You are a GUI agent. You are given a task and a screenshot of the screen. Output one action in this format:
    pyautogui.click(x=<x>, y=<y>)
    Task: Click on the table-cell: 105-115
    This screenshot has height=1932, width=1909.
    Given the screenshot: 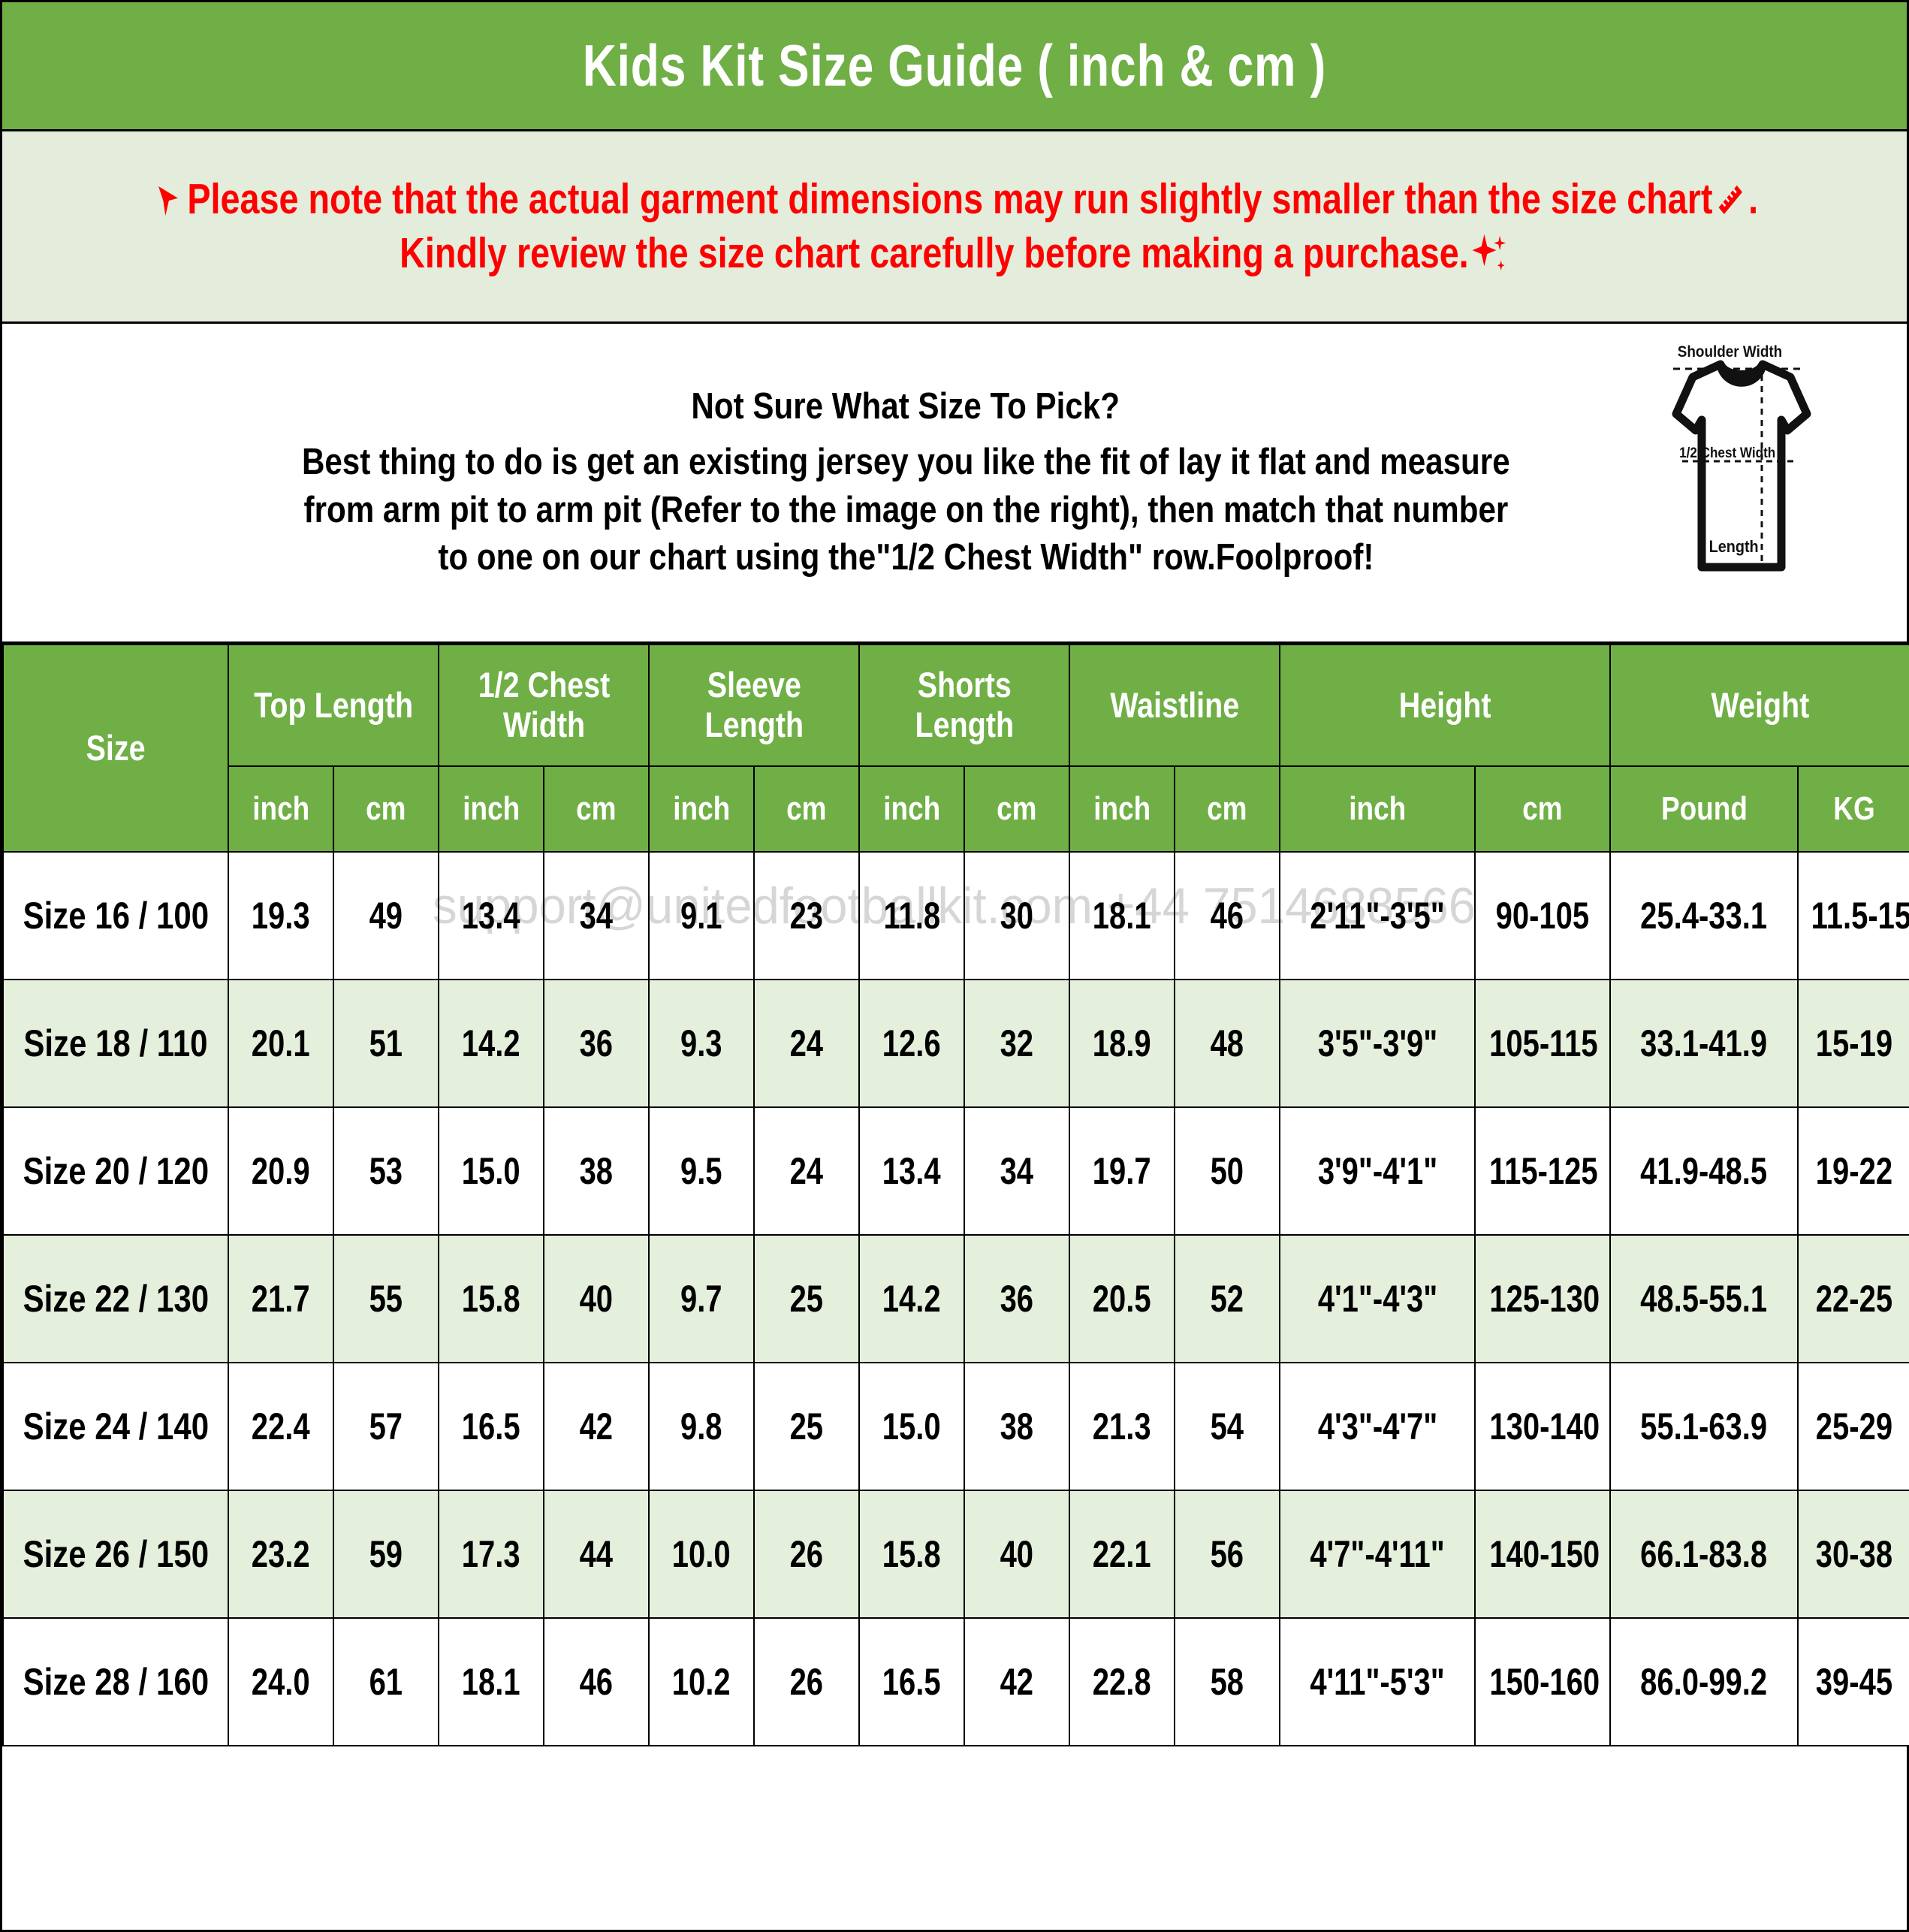 What is the action you would take?
    pyautogui.click(x=1543, y=1043)
    